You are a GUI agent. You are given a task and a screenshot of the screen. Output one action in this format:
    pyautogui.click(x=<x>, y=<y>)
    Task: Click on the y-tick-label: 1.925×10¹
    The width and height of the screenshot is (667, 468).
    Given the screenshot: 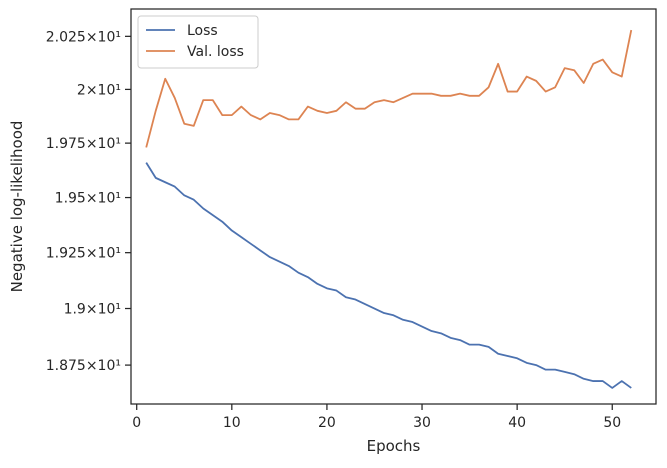 What is the action you would take?
    pyautogui.click(x=83, y=254)
    